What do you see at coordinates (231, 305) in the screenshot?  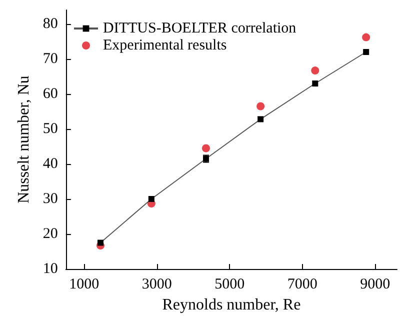 I see `x-axis-title: Reynolds number, Re` at bounding box center [231, 305].